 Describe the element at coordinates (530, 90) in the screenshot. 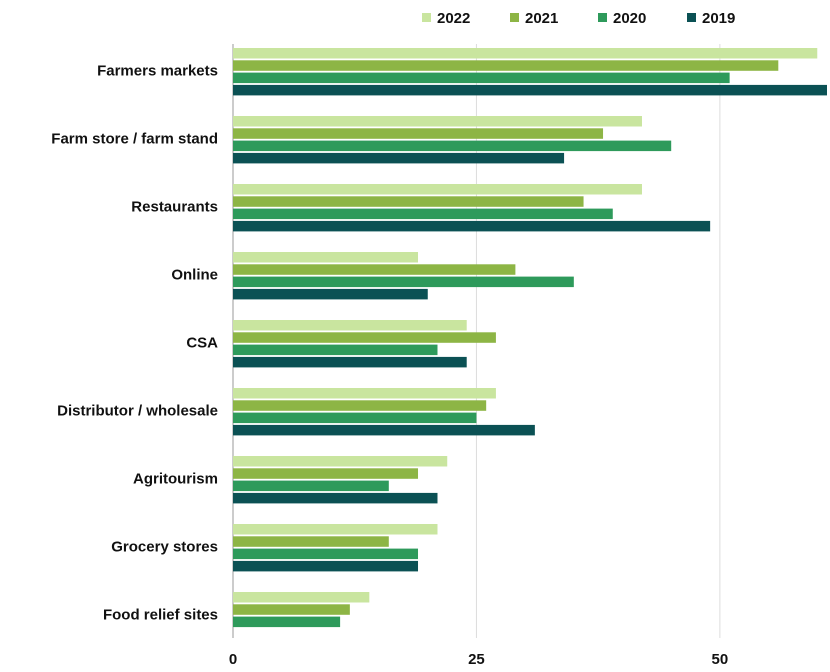

I see `bar-farmers-markets-2019` at that location.